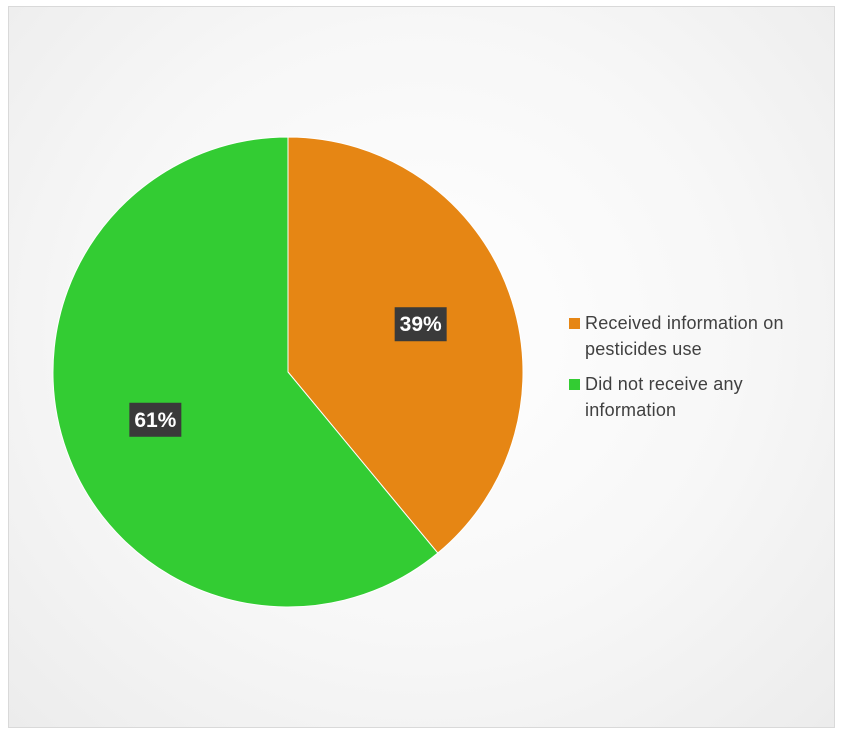 This screenshot has width=843, height=734. I want to click on data-label-received-text: 39%, so click(421, 324).